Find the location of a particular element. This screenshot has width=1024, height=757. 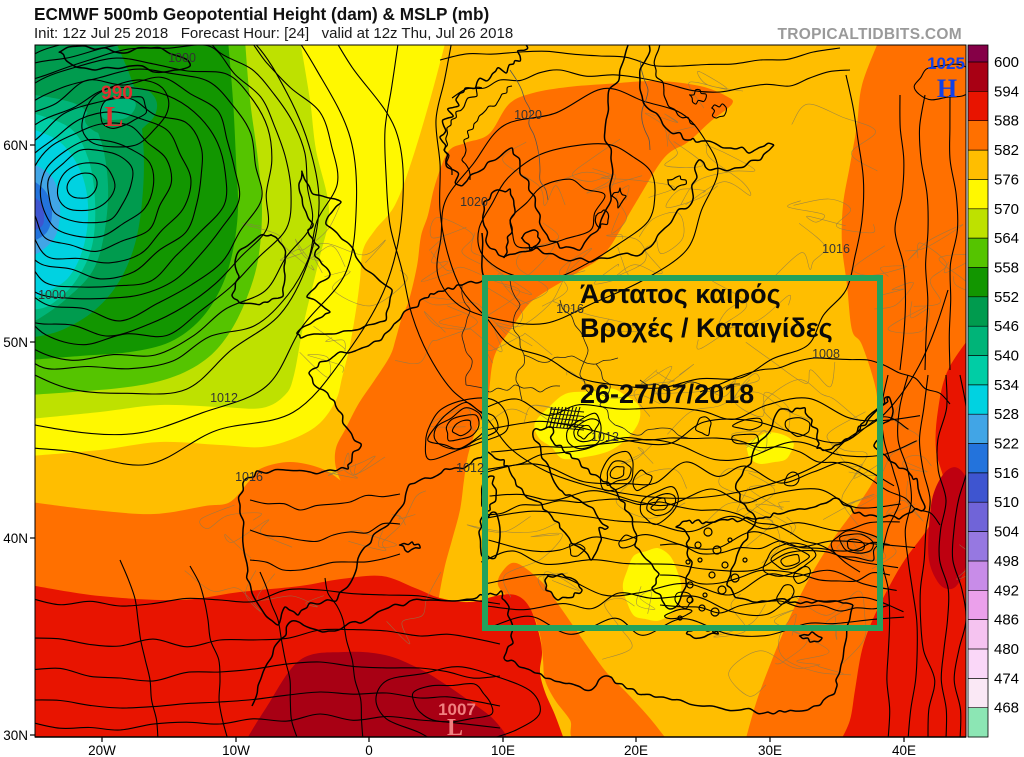

svg-text: 552 is located at coordinates (1006, 297).